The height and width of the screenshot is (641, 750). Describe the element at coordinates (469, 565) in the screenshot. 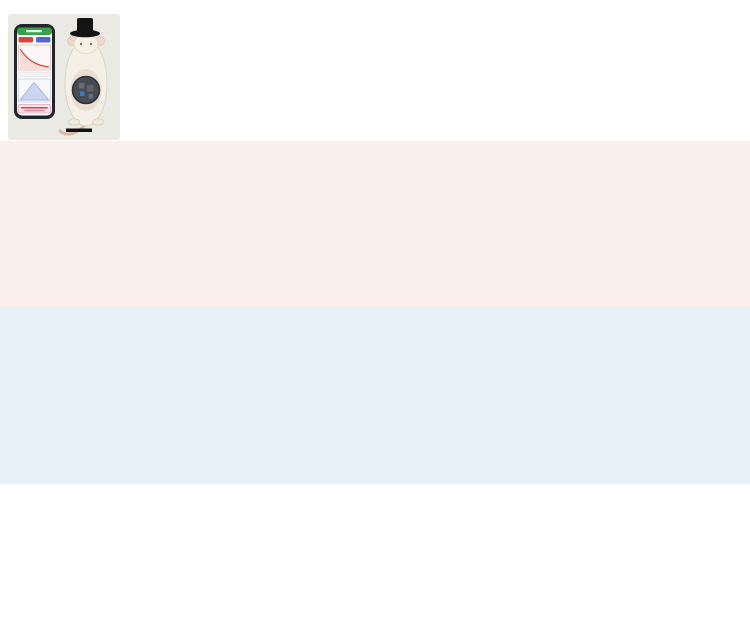

I see `barchart-auc` at that location.